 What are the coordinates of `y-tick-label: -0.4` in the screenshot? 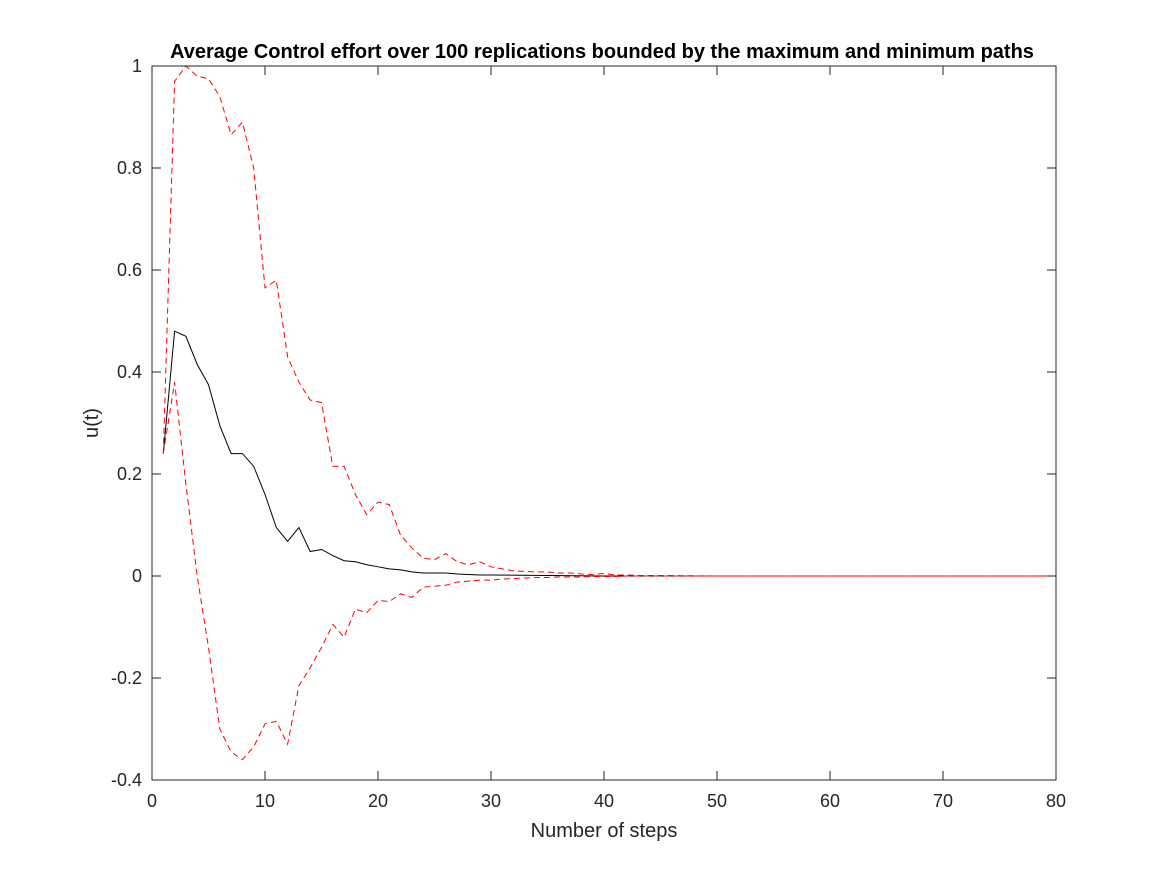 It's located at (126, 780).